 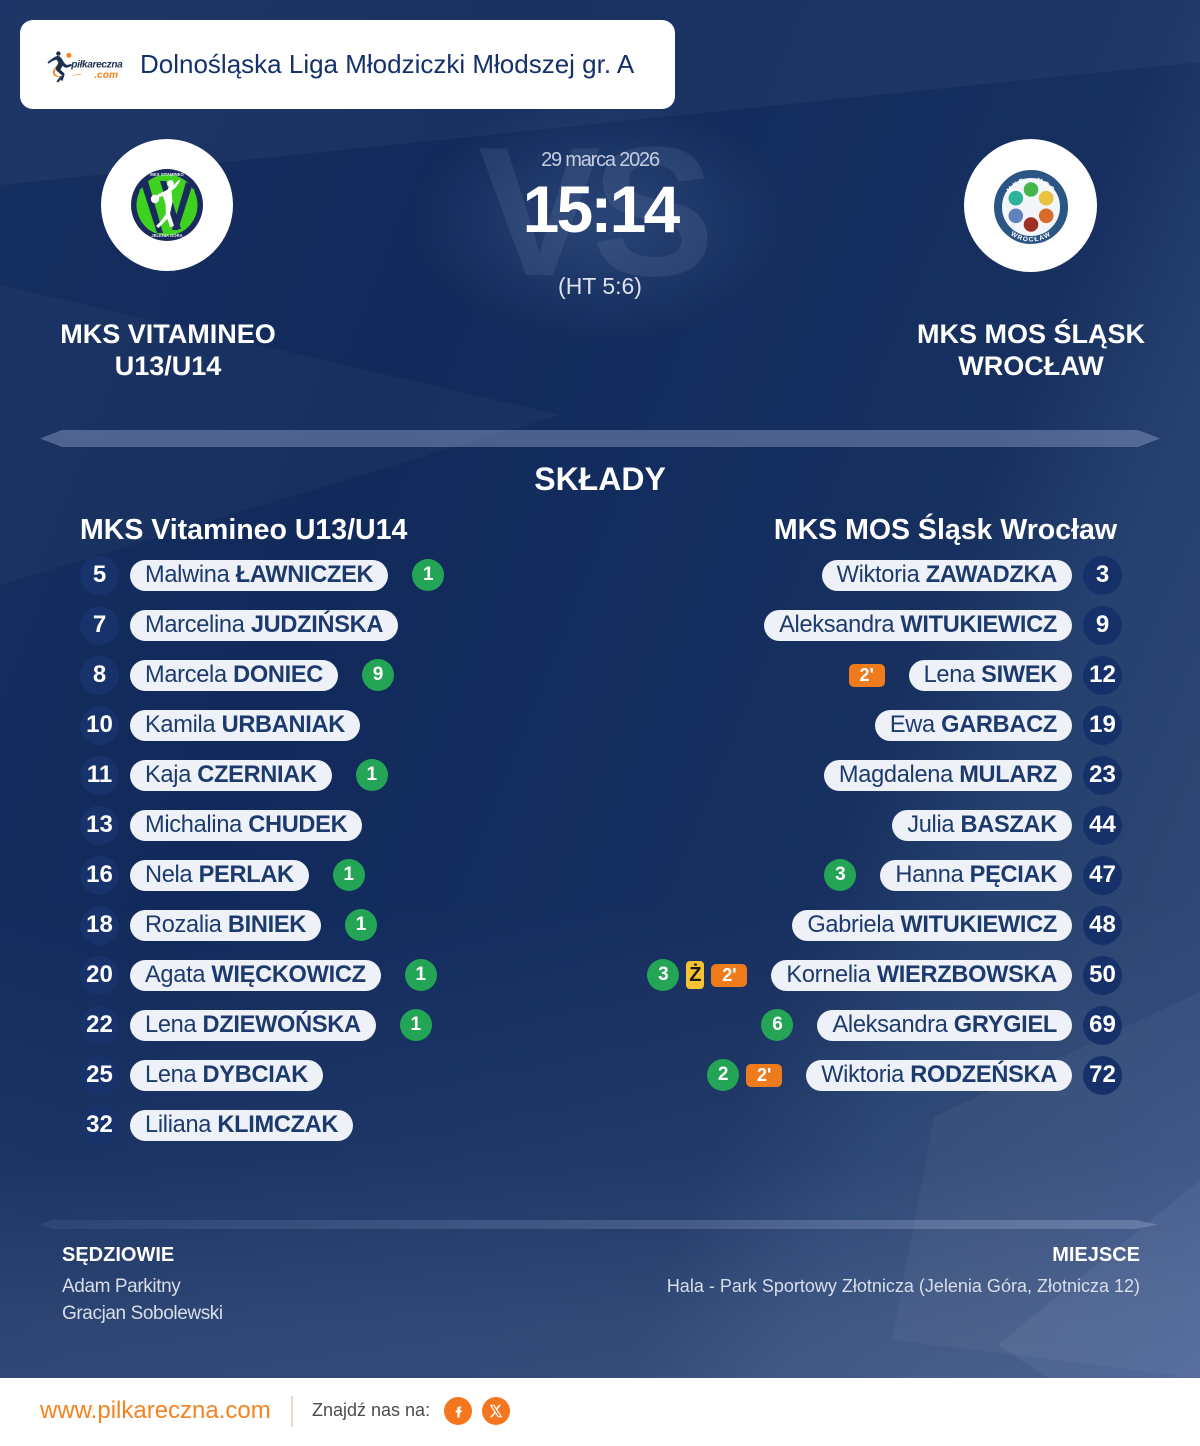 I want to click on svg-text: JELENIA GÓRA, so click(x=166, y=235).